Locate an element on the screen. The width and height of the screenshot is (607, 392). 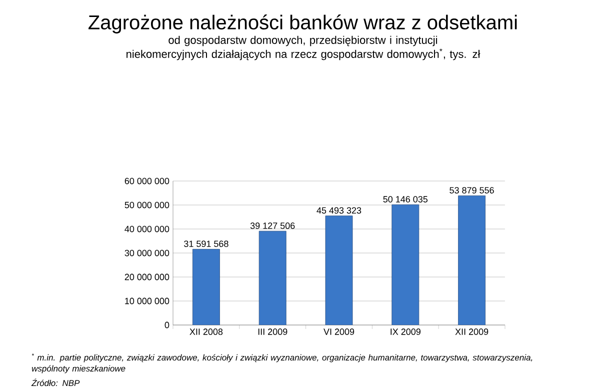
y-tick-label: 10 000 000 is located at coordinates (147, 301).